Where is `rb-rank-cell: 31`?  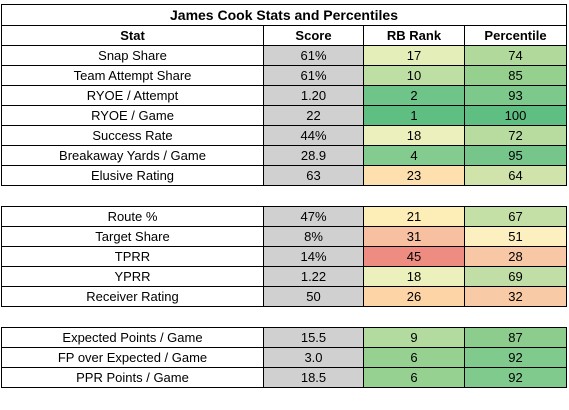
rb-rank-cell: 31 is located at coordinates (414, 236).